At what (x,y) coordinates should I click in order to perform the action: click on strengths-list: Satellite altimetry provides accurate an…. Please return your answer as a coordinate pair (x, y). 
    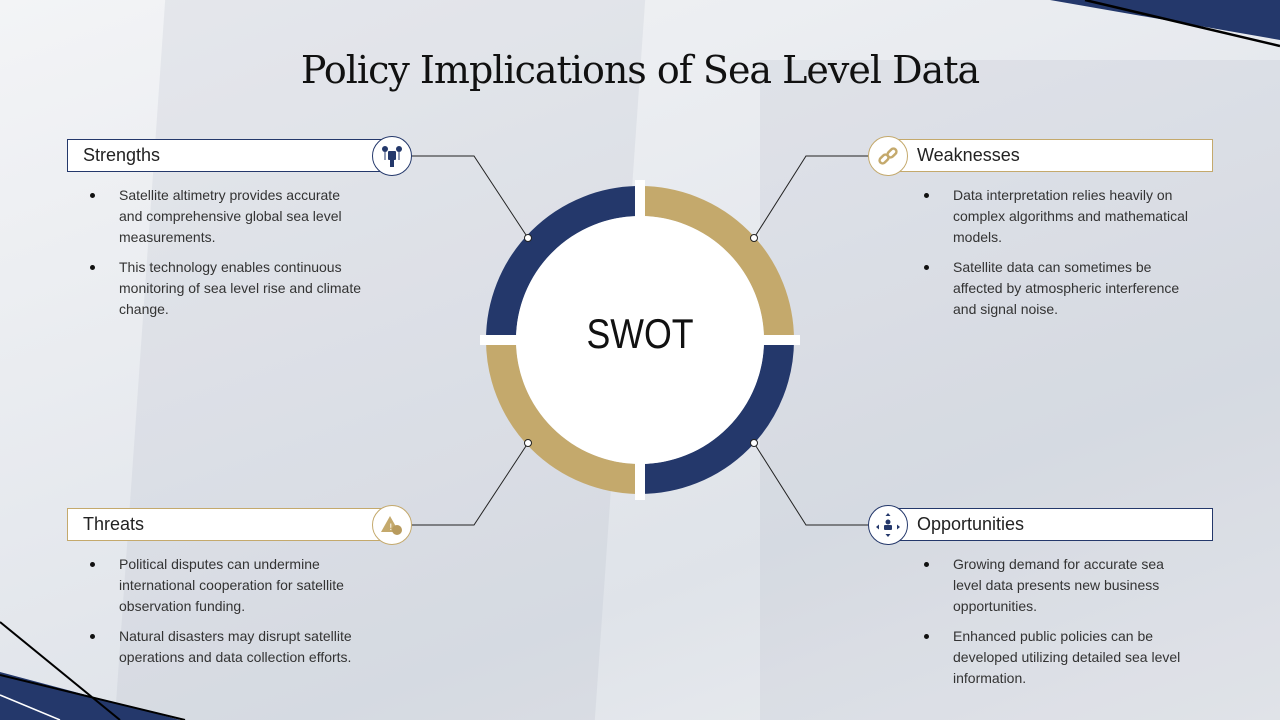
    Looking at the image, I should click on (223, 257).